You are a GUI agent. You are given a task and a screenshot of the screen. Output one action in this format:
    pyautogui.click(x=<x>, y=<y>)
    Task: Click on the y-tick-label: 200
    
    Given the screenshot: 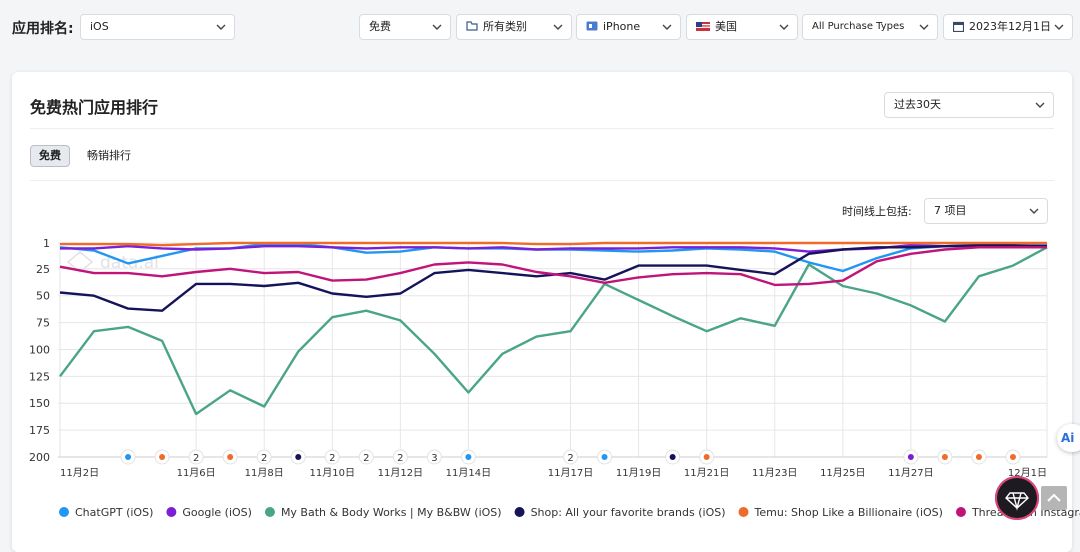 What is the action you would take?
    pyautogui.click(x=39, y=457)
    